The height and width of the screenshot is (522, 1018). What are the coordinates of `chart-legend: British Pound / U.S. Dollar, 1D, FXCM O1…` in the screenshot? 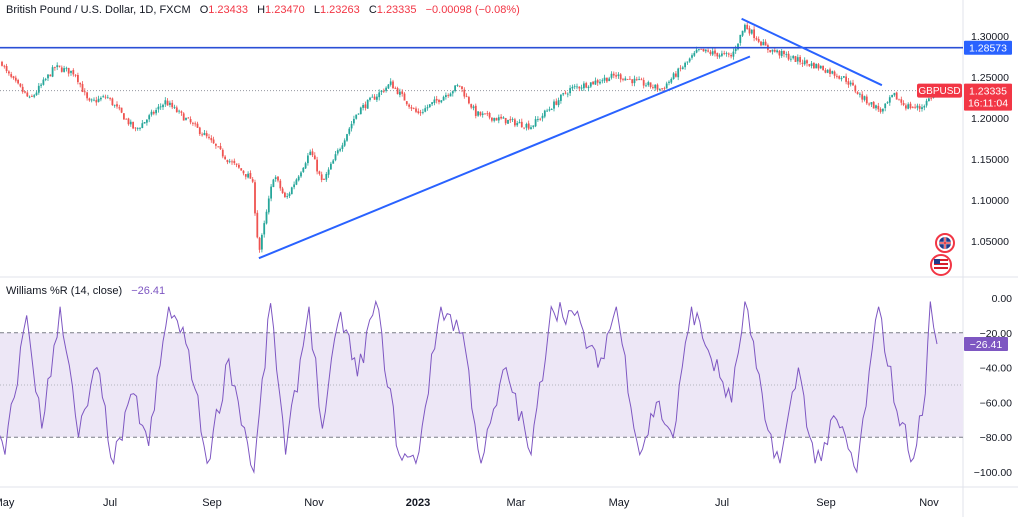 It's located at (263, 10).